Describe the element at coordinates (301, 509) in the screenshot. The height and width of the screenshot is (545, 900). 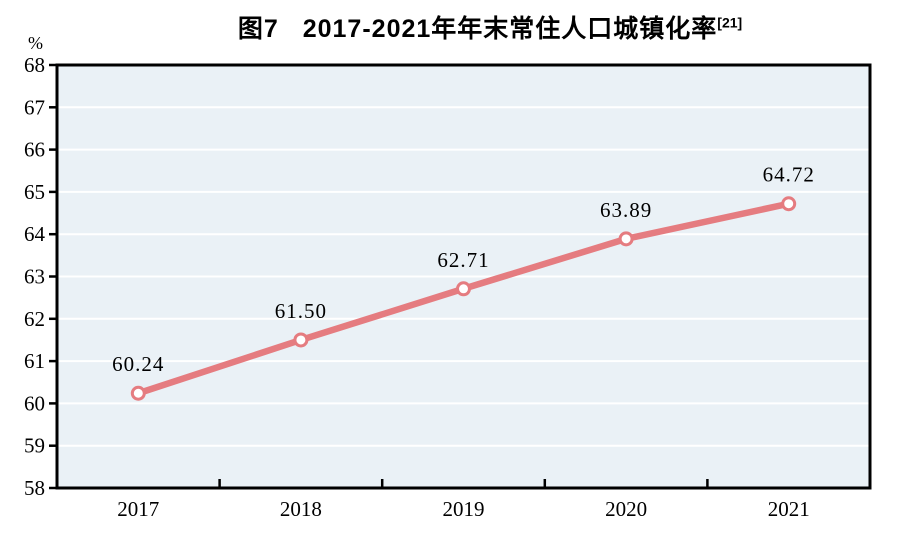
I see `x-axis-tick-label: 2018` at that location.